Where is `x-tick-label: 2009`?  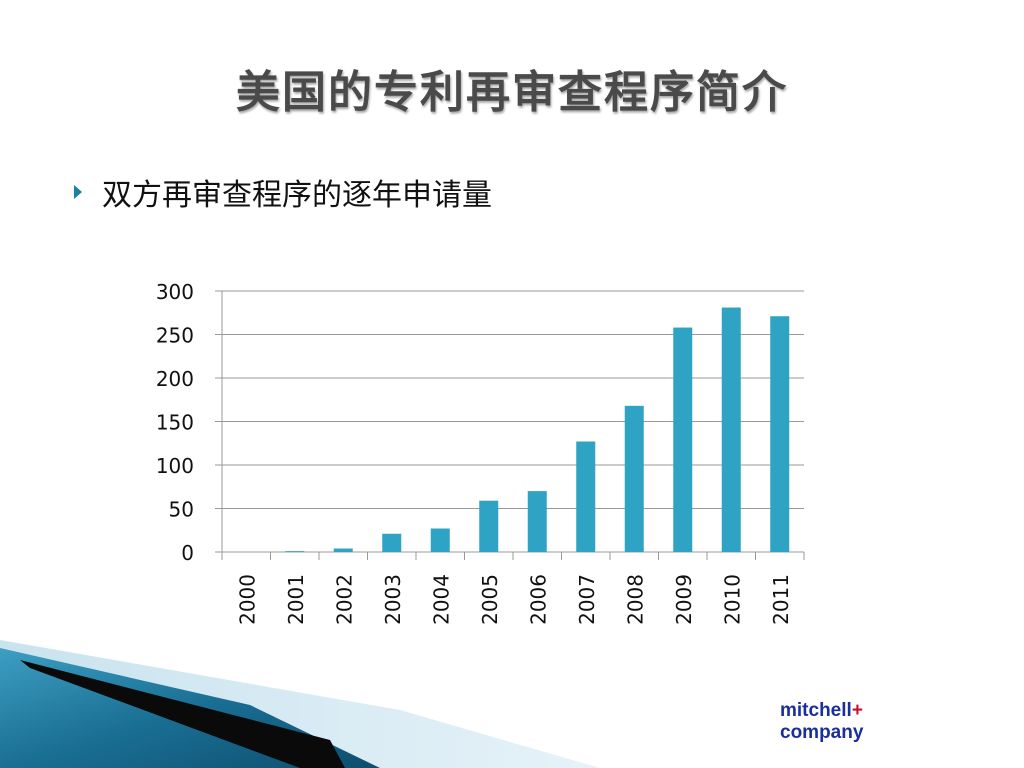 x-tick-label: 2009 is located at coordinates (684, 599).